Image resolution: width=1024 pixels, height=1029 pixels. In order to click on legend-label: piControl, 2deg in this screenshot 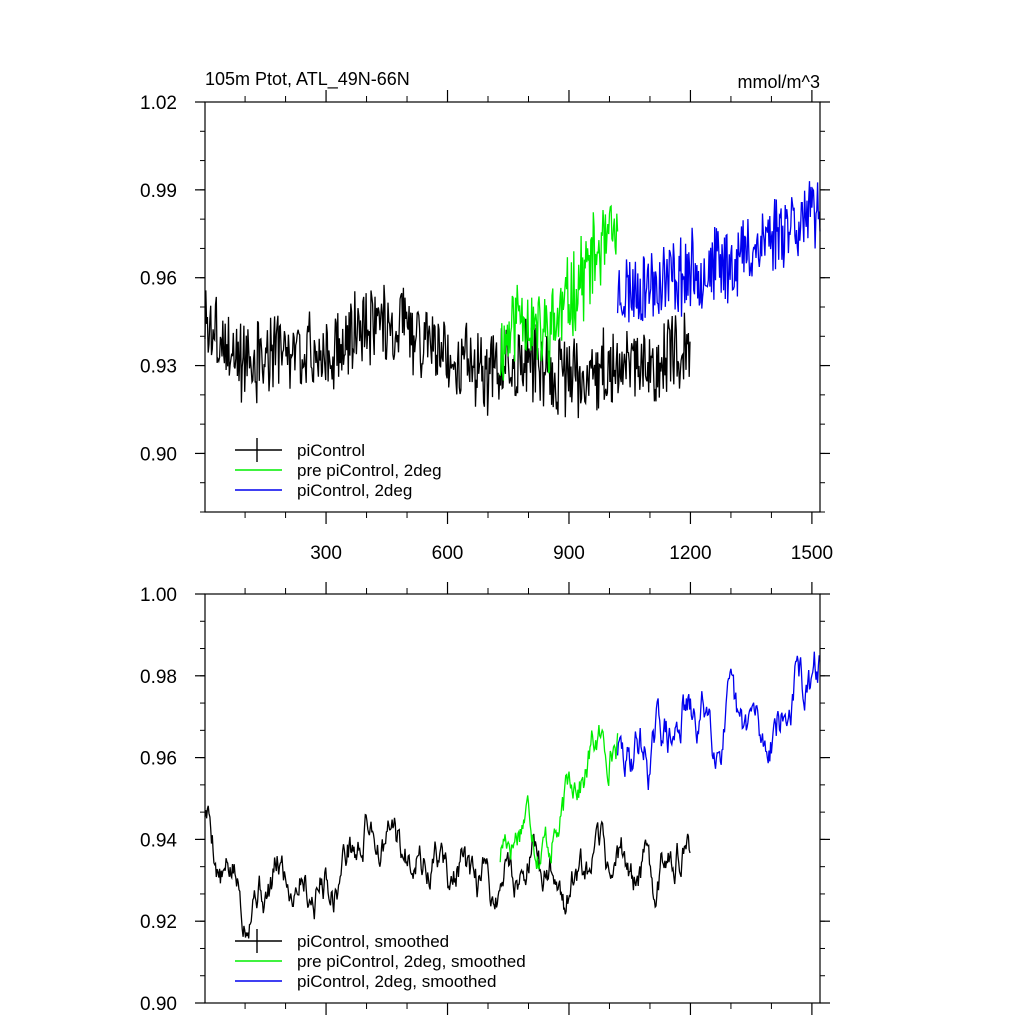, I will do `click(354, 490)`.